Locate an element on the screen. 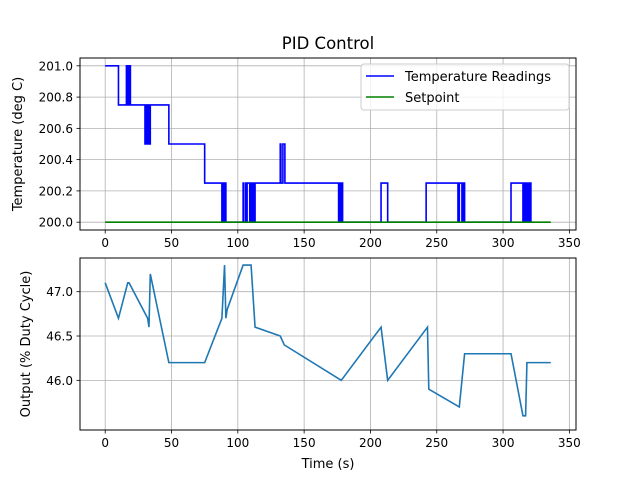  output-x-tick-label: 50 is located at coordinates (171, 443).